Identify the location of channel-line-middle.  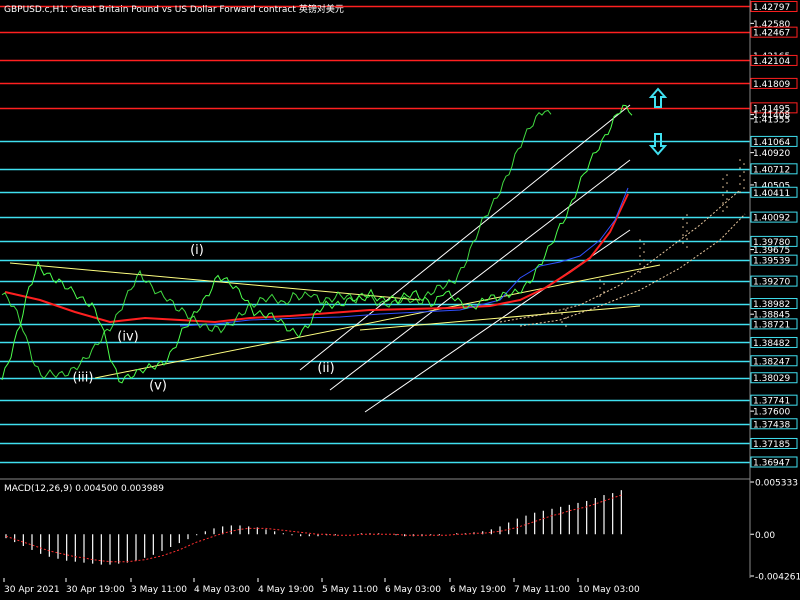
(480, 275).